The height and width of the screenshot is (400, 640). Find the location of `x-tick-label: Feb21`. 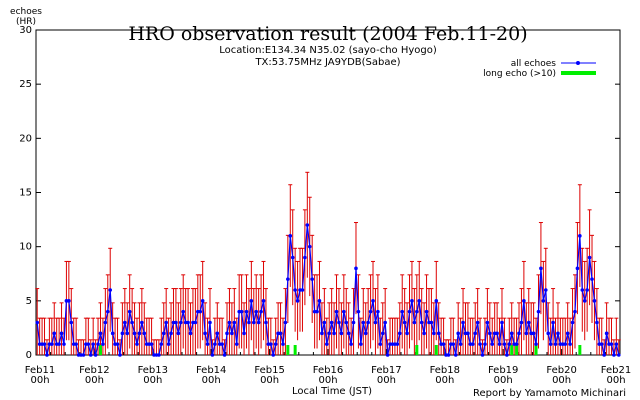

x-tick-label: Feb21 is located at coordinates (616, 370).